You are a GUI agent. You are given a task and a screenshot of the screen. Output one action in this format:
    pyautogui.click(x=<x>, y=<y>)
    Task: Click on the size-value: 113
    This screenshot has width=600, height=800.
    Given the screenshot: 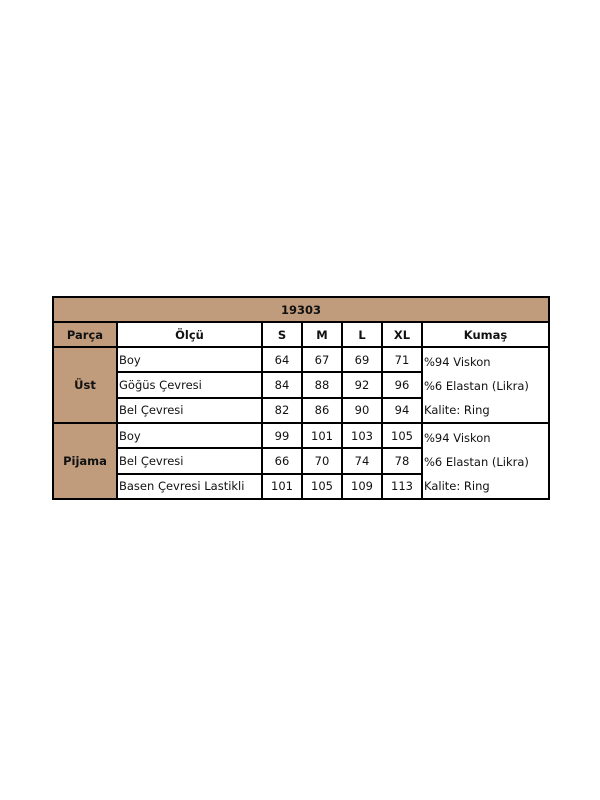 What is the action you would take?
    pyautogui.click(x=402, y=486)
    